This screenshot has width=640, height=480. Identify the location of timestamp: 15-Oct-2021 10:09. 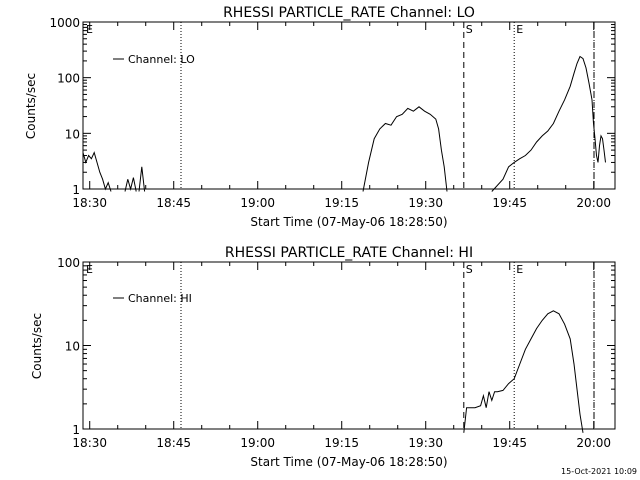
(599, 471).